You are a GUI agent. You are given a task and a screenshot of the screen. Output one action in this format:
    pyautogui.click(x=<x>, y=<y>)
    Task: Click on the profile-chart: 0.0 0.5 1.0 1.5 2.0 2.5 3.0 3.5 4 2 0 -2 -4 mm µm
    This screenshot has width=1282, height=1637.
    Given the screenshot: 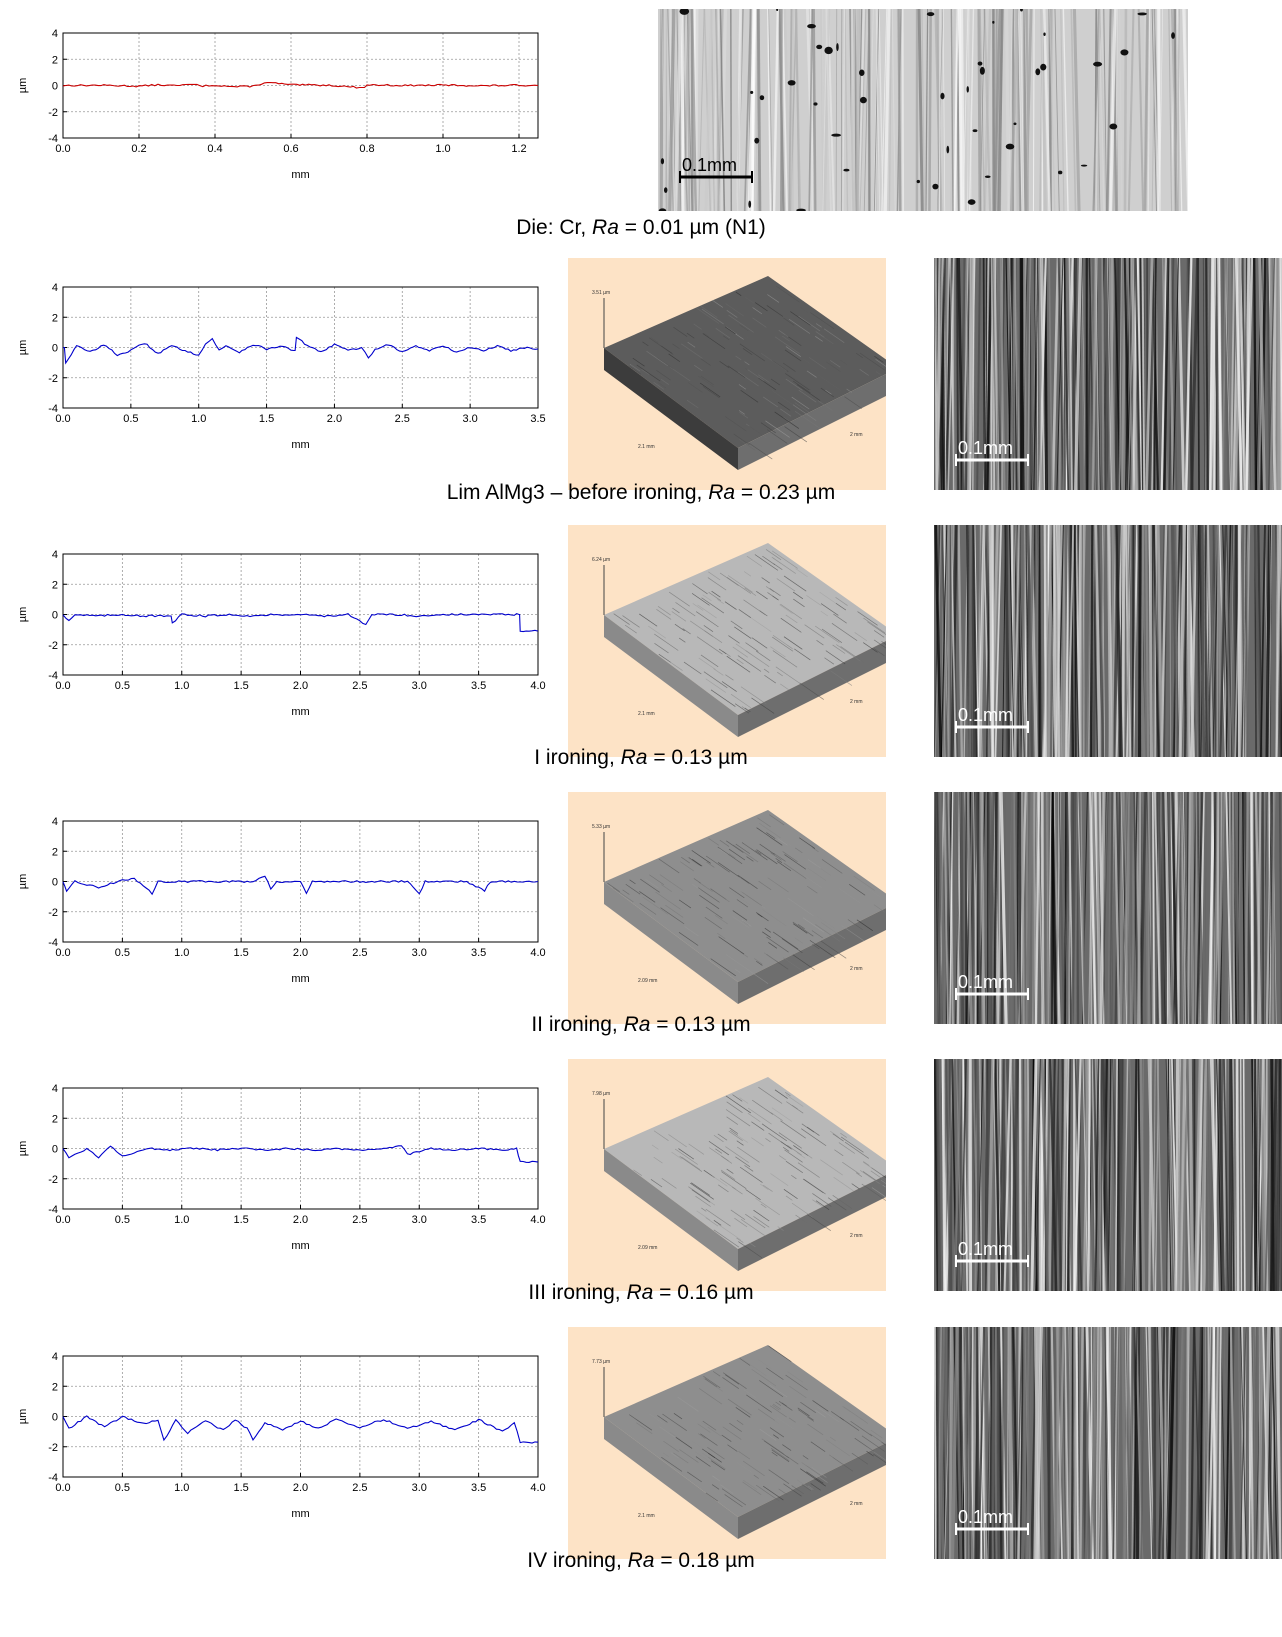 What is the action you would take?
    pyautogui.click(x=278, y=372)
    